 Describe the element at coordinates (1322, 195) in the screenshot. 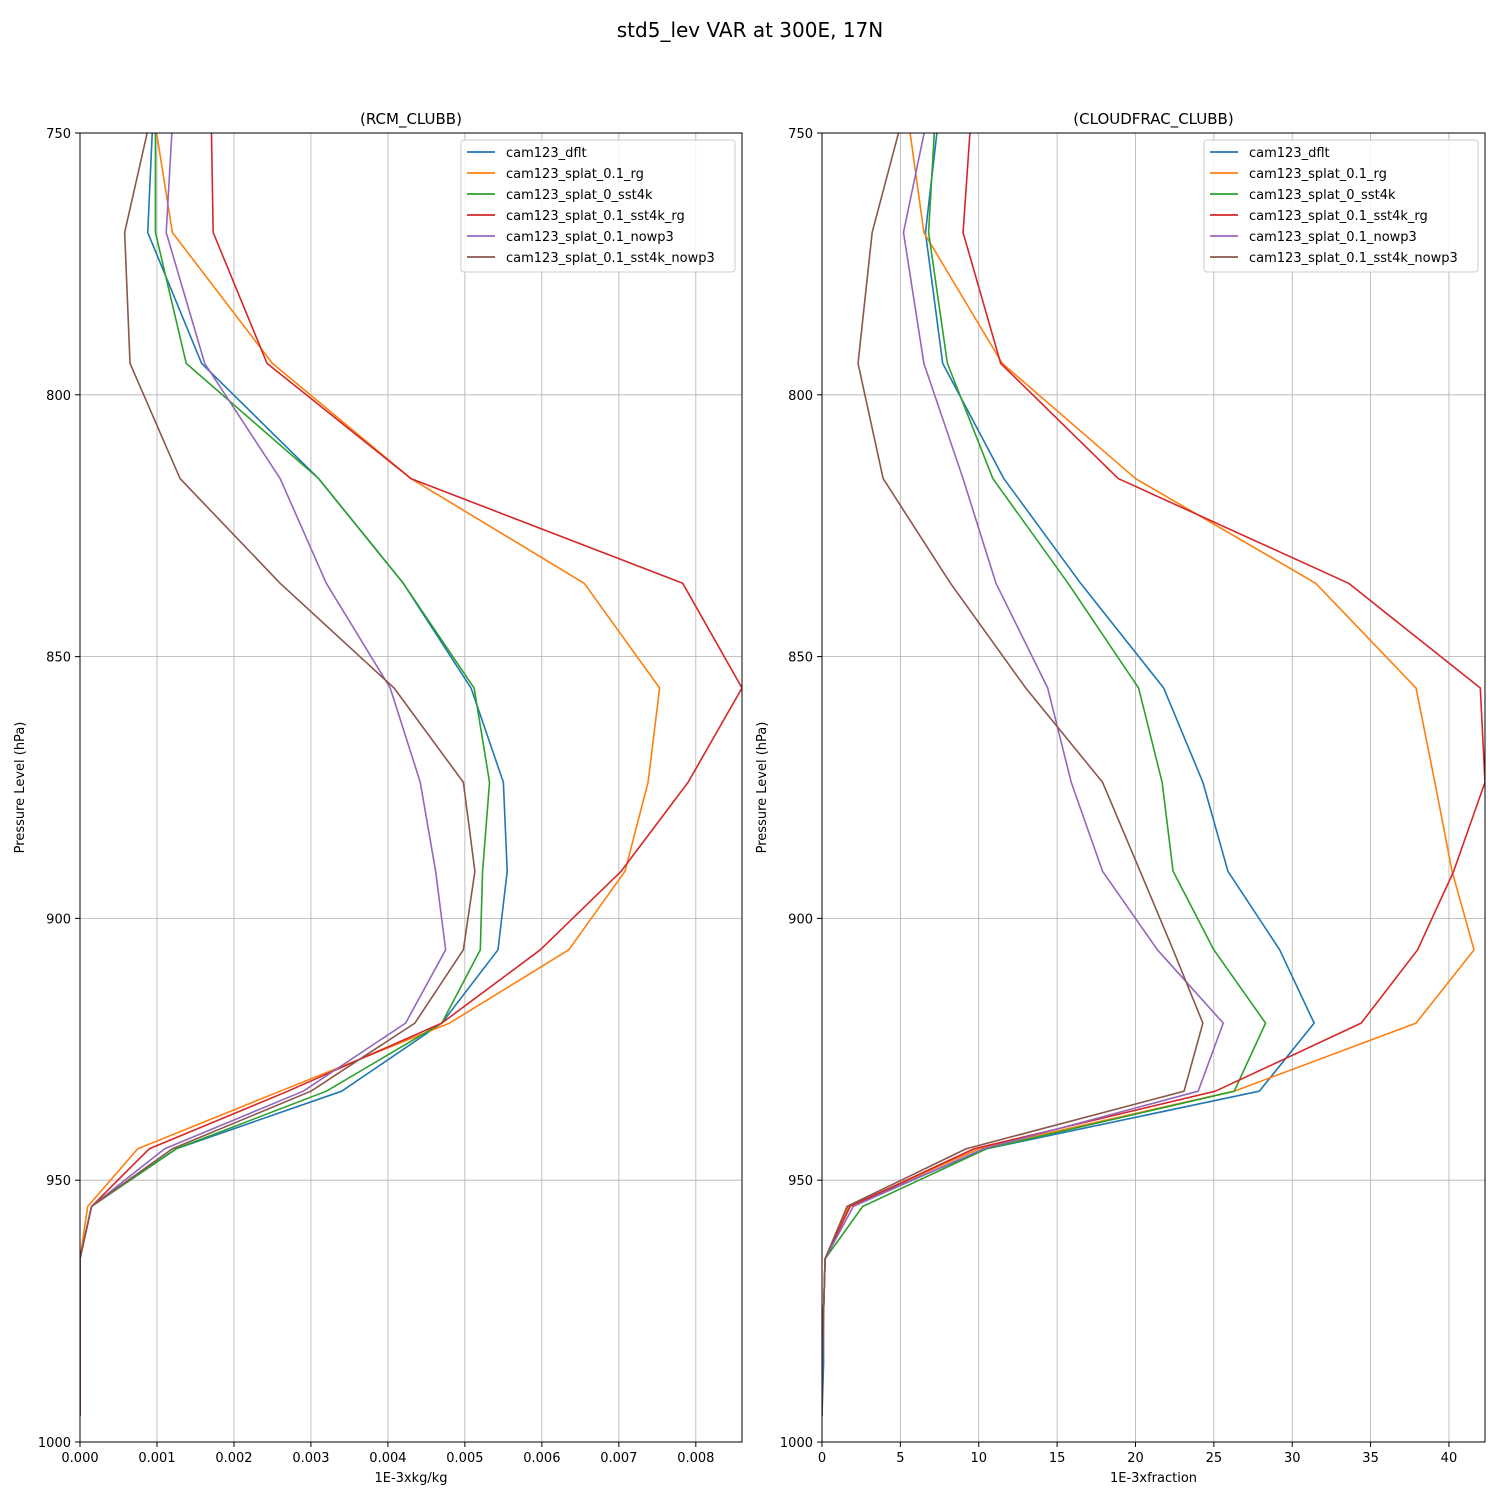

I see `chart-1-legend-label-cam123-splat-0-sst4k: cam123_splat_0_sst4k` at that location.